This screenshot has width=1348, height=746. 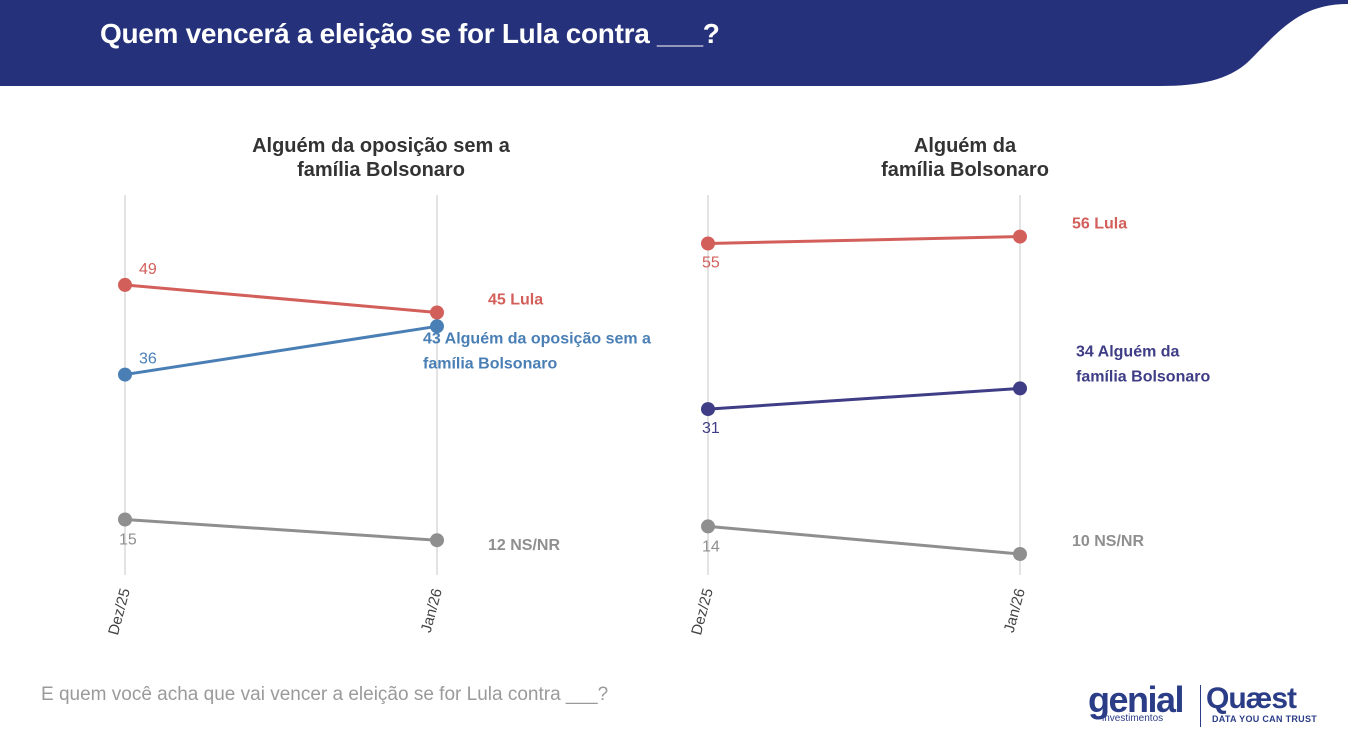 What do you see at coordinates (148, 269) in the screenshot?
I see `data-label-start: 49` at bounding box center [148, 269].